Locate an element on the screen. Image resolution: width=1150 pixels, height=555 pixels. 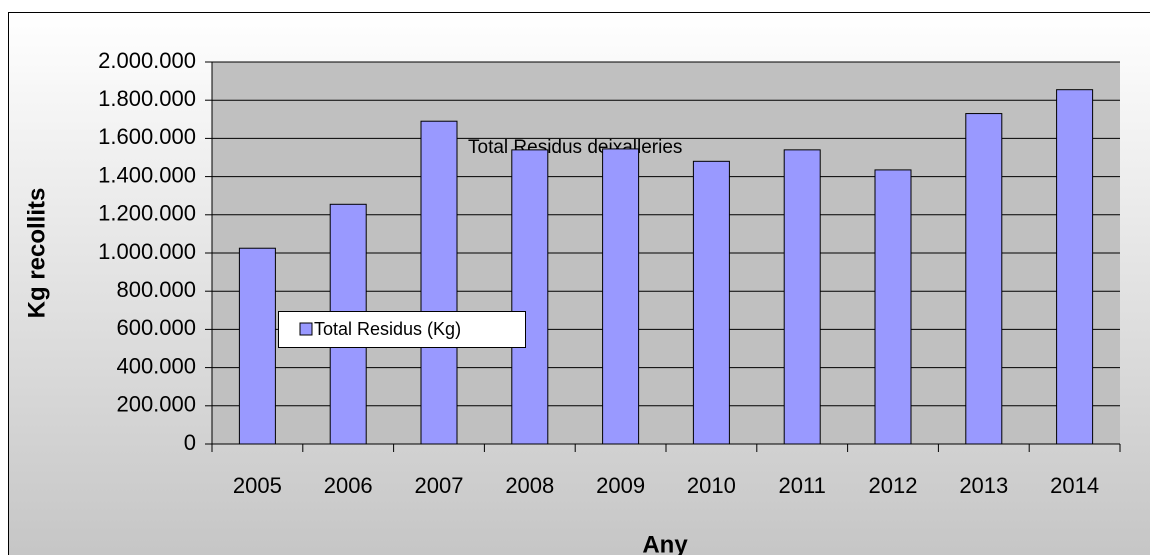
x-tick-label: 2009 is located at coordinates (620, 485).